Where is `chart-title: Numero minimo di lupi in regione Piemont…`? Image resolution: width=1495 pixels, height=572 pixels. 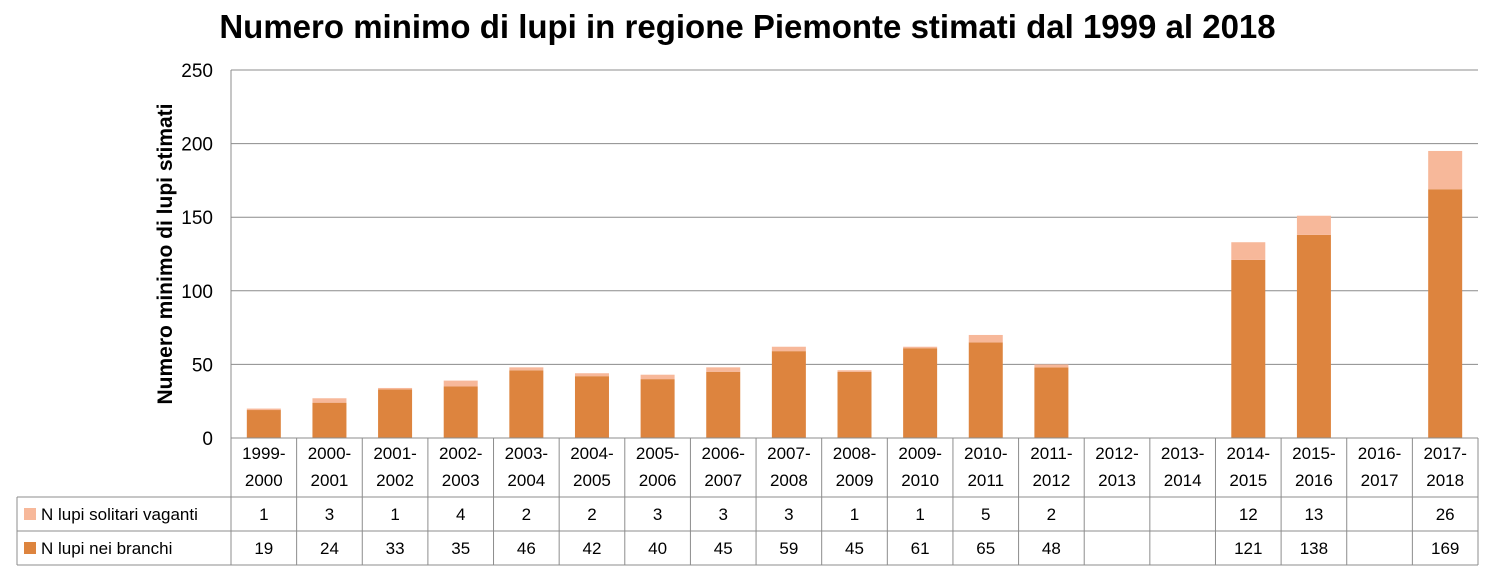
chart-title: Numero minimo di lupi in regione Piemont… is located at coordinates (747, 26).